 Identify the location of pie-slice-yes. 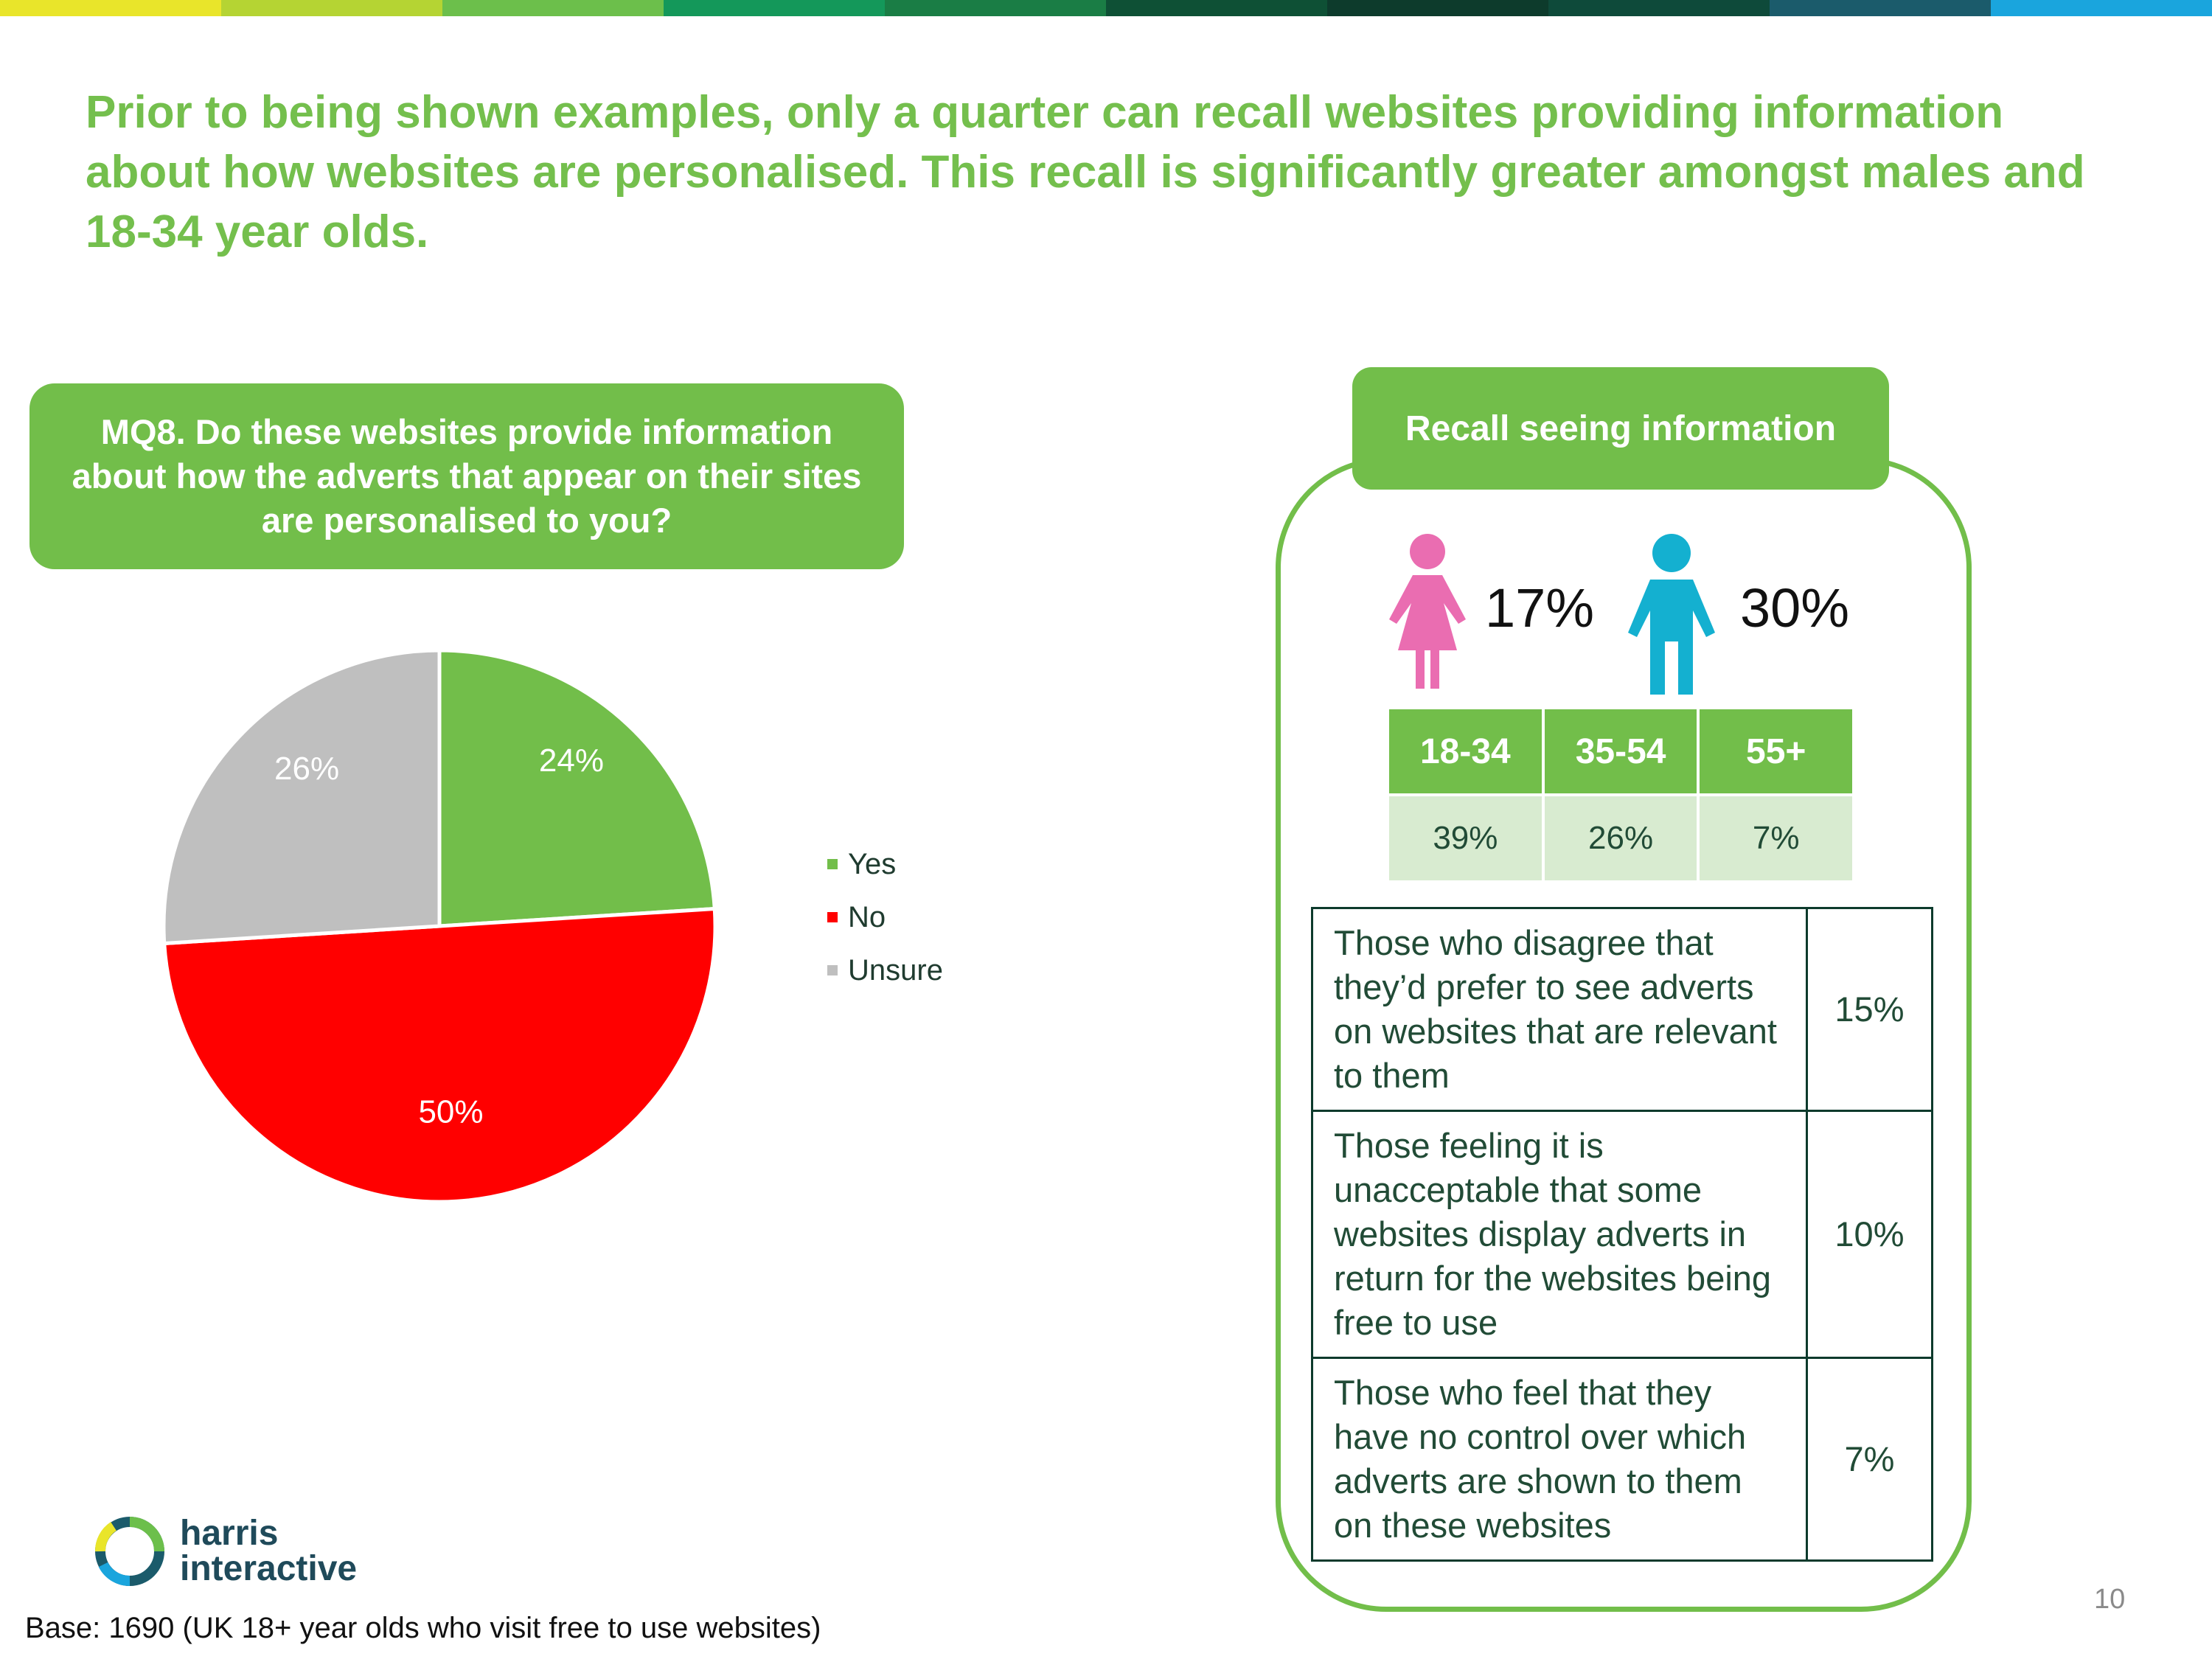
(577, 788).